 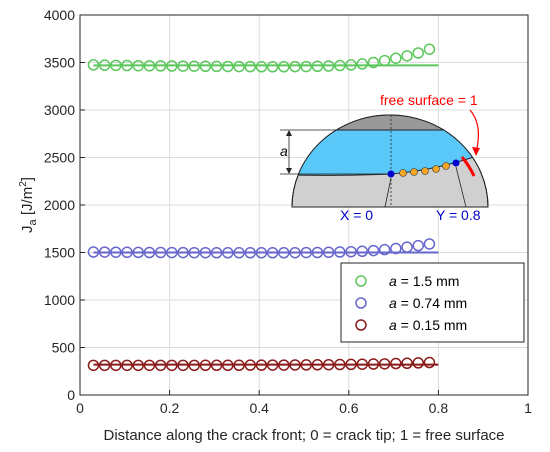 I want to click on dimension-arrow-down, so click(x=289, y=171).